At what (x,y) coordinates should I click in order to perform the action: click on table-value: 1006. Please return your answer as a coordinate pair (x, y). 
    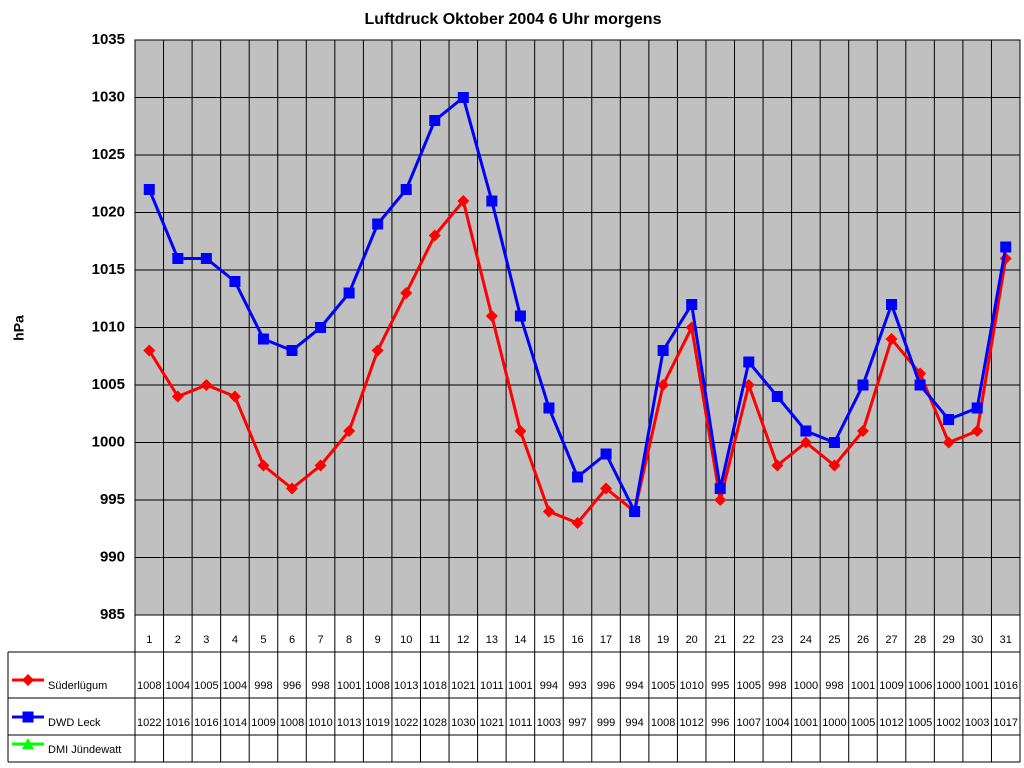
    Looking at the image, I should click on (920, 686).